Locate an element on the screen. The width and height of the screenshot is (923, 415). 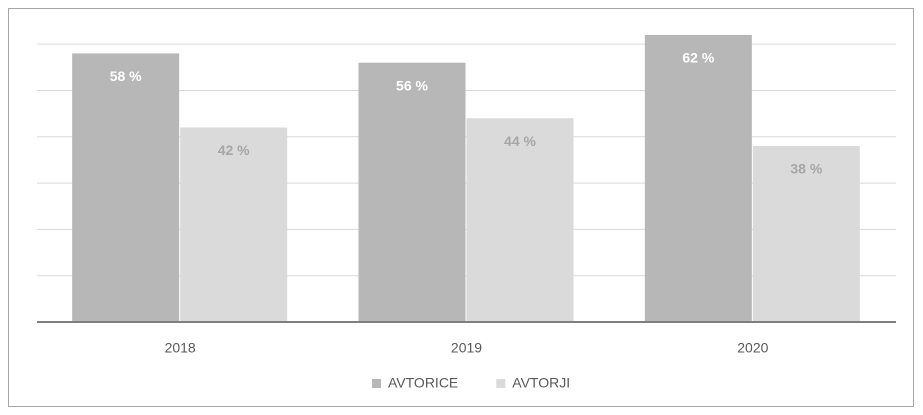
data-label: 58 % is located at coordinates (126, 76).